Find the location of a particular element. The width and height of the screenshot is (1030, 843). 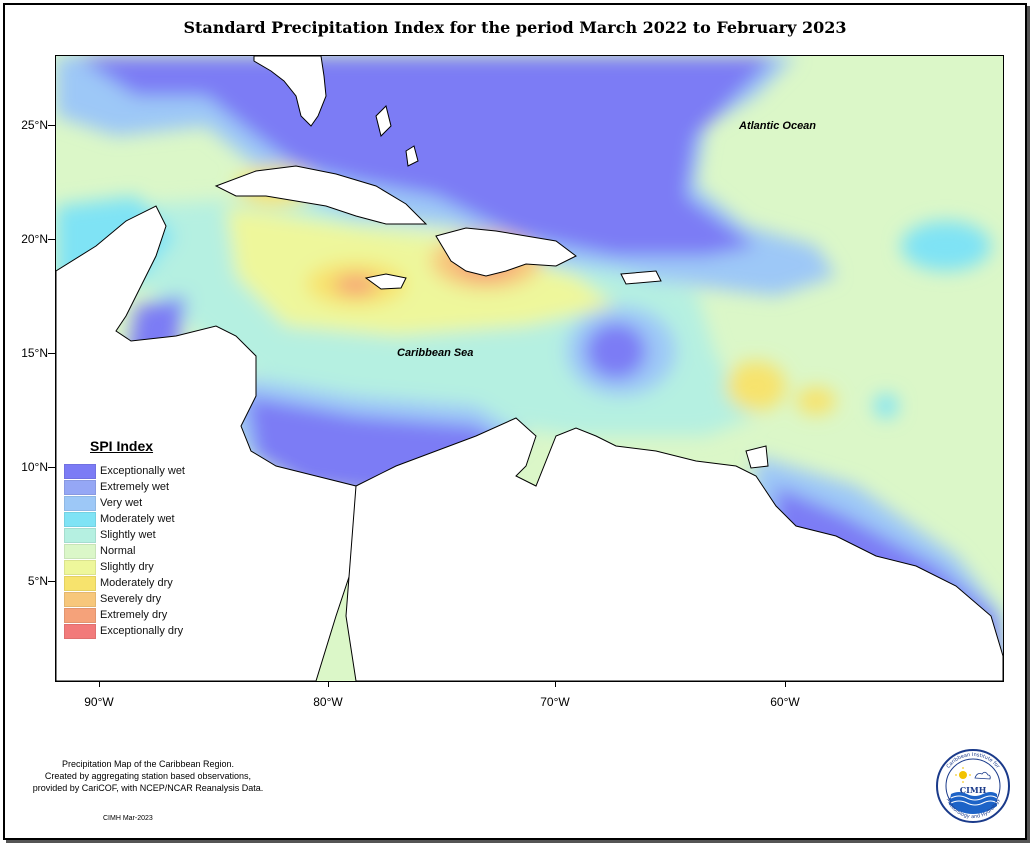

legend-item: Moderately wet is located at coordinates (134, 519).